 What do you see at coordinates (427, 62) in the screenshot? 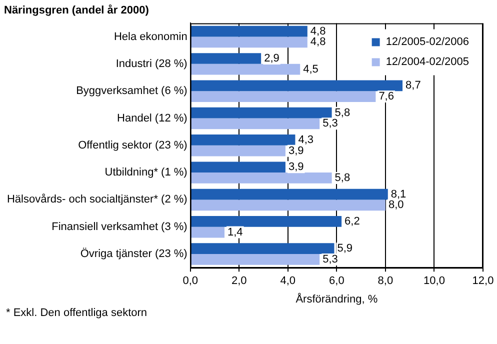
I see `legend-label: 12/2004-02/2005` at bounding box center [427, 62].